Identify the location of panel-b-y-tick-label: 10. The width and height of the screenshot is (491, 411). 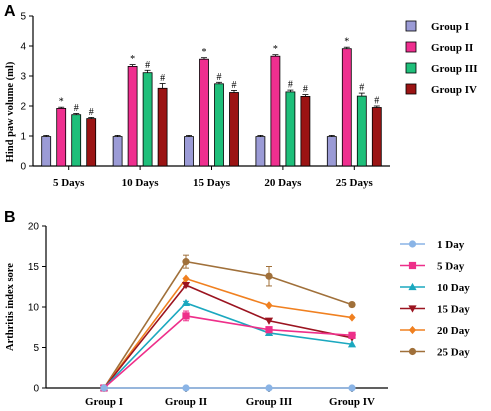
(34, 308).